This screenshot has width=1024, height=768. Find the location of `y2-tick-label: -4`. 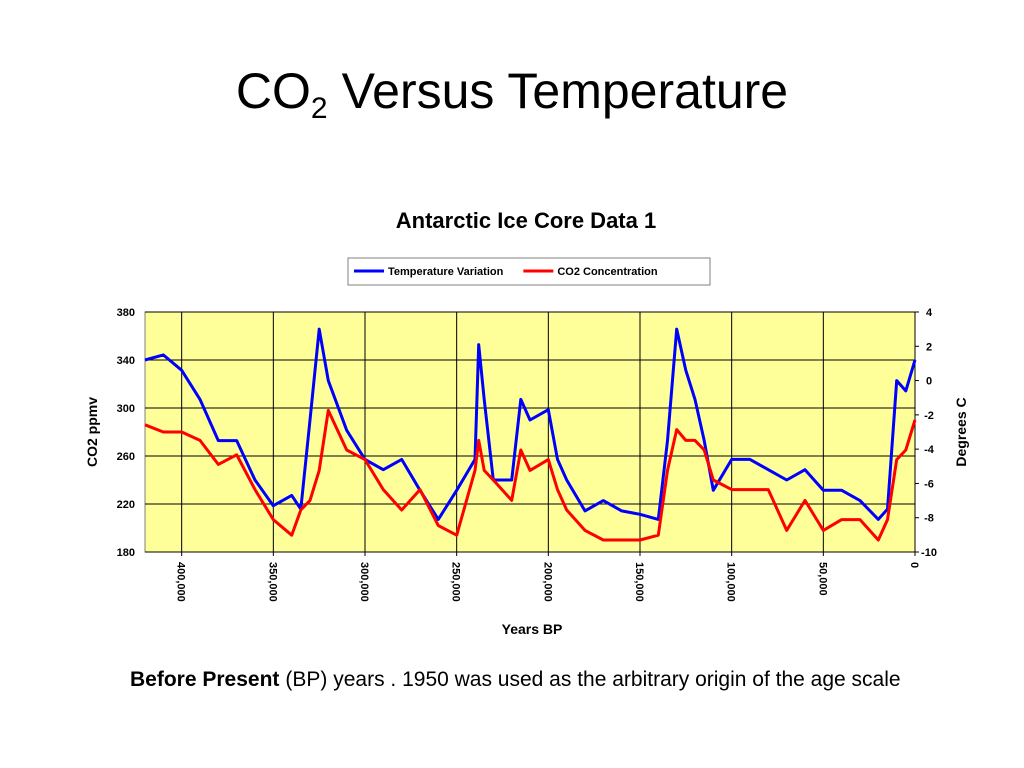

y2-tick-label: -4 is located at coordinates (929, 450).